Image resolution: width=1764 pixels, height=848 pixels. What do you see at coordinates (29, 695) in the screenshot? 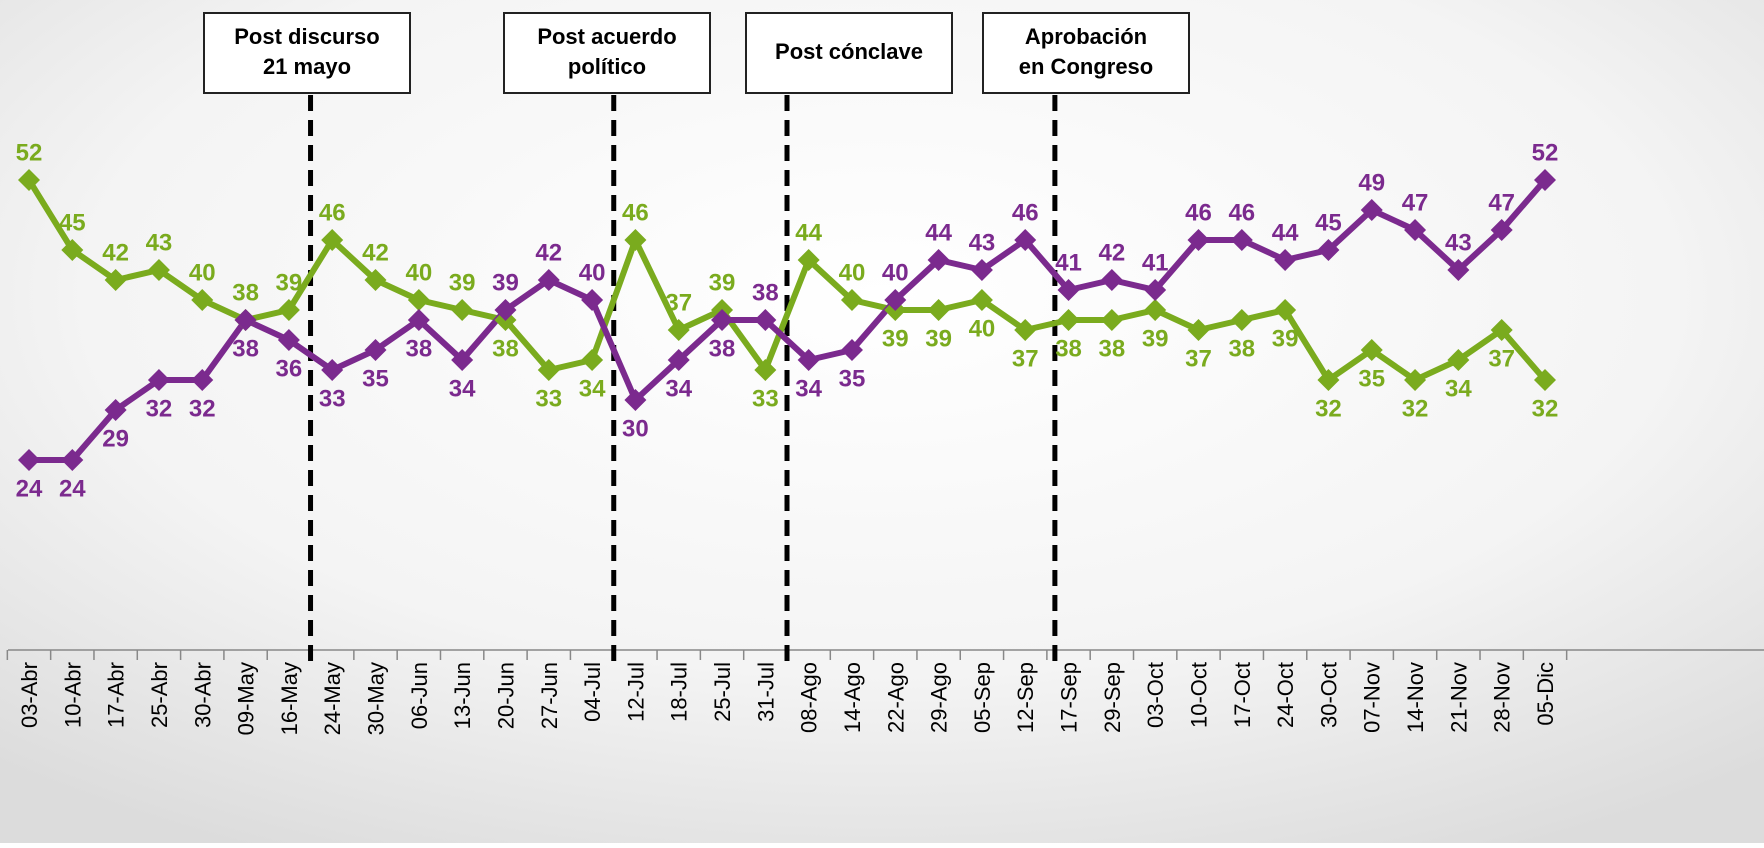
I see `x-tick-label: 03-Abr` at bounding box center [29, 695].